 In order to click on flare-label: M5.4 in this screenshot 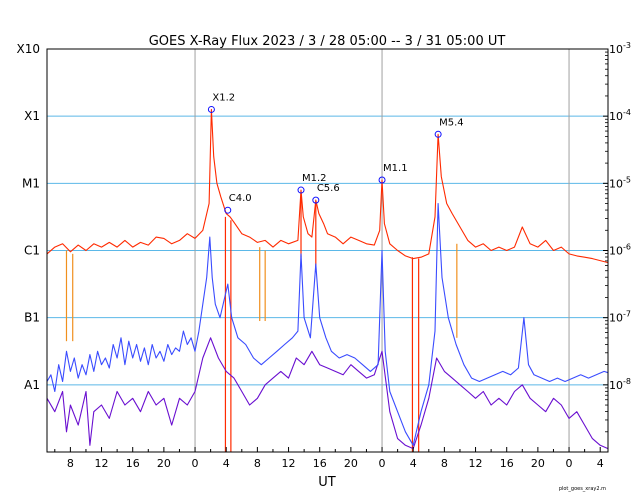, I will do `click(451, 122)`.